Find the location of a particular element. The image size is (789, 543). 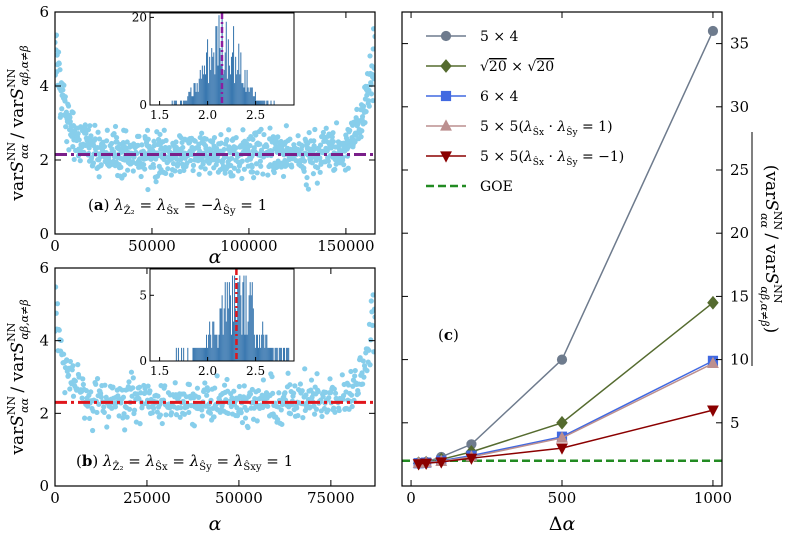

annotation-a: (a) λẐ₂ = λŜx = −λŜy = 1 is located at coordinates (177, 206).